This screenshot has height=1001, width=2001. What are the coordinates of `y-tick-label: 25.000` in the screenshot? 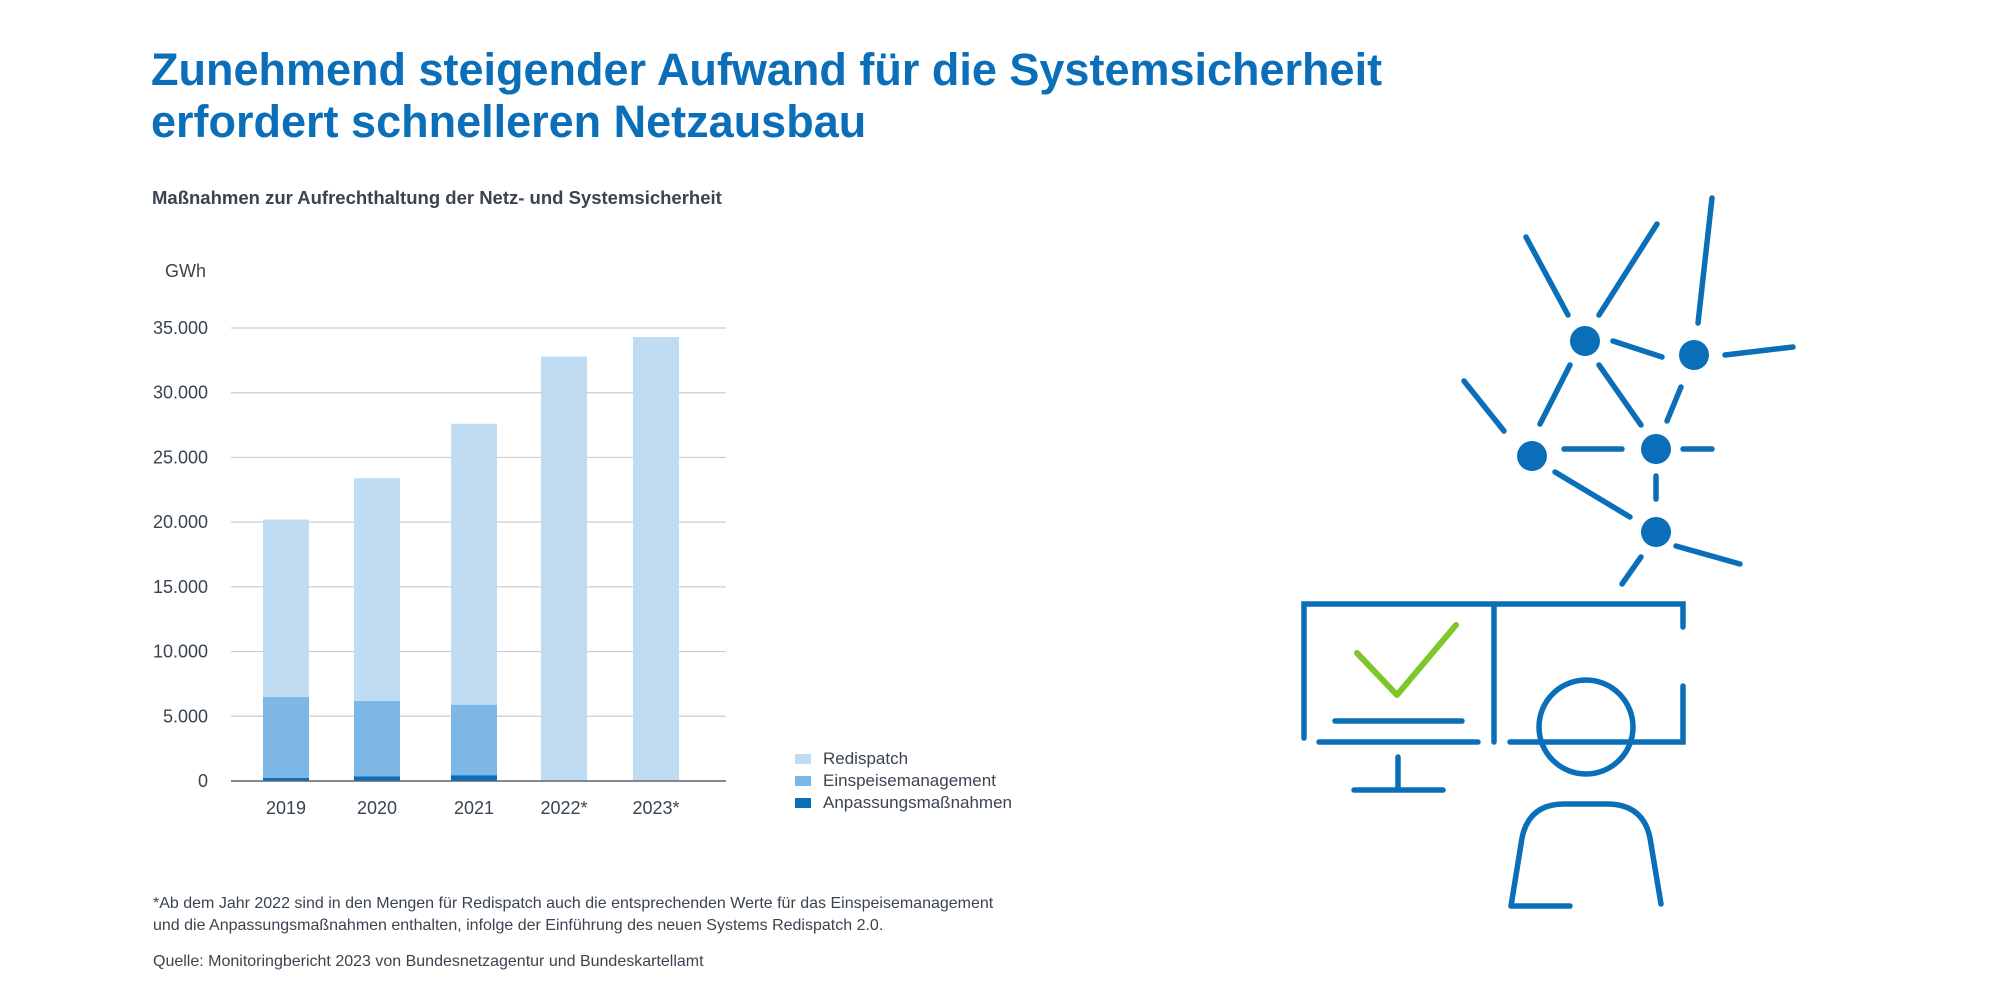 It's located at (180, 457).